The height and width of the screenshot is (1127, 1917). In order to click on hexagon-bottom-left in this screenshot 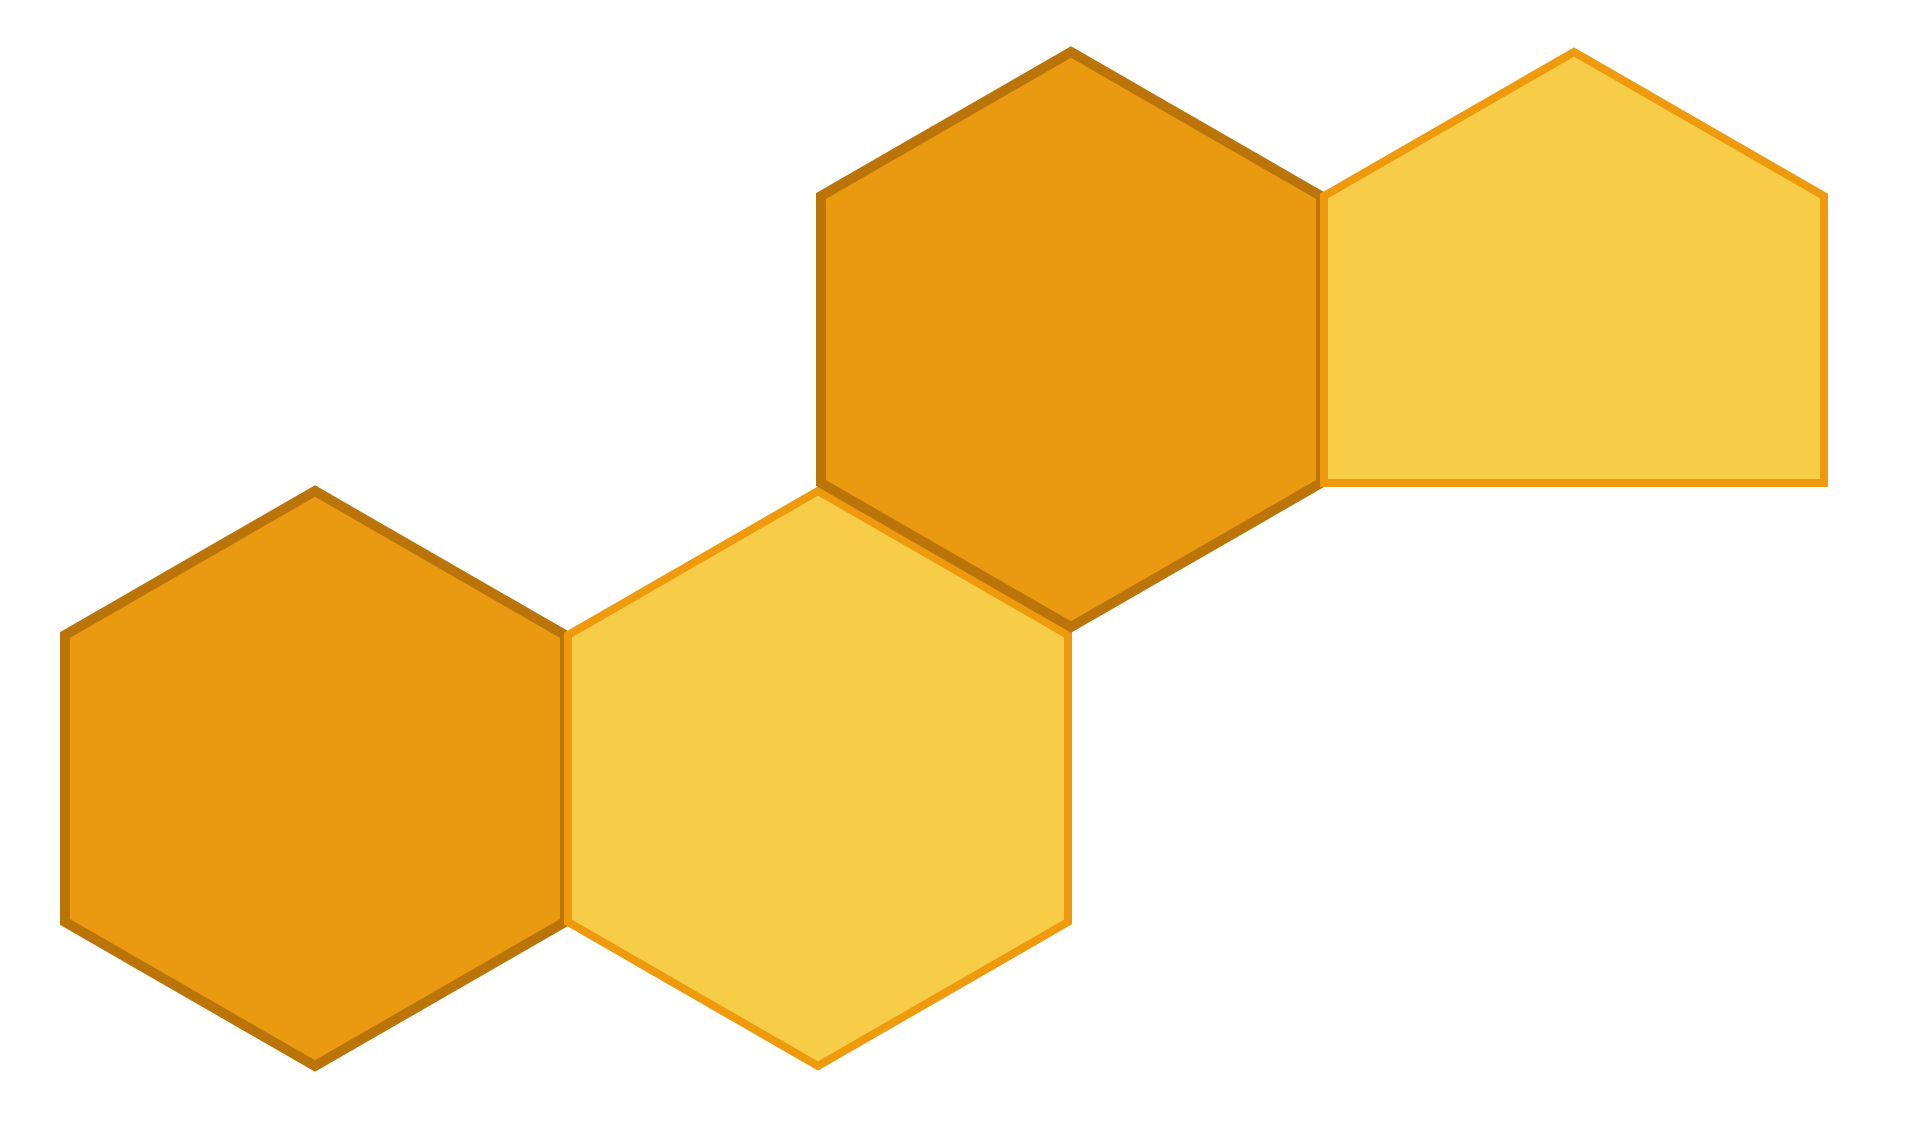, I will do `click(315, 778)`.